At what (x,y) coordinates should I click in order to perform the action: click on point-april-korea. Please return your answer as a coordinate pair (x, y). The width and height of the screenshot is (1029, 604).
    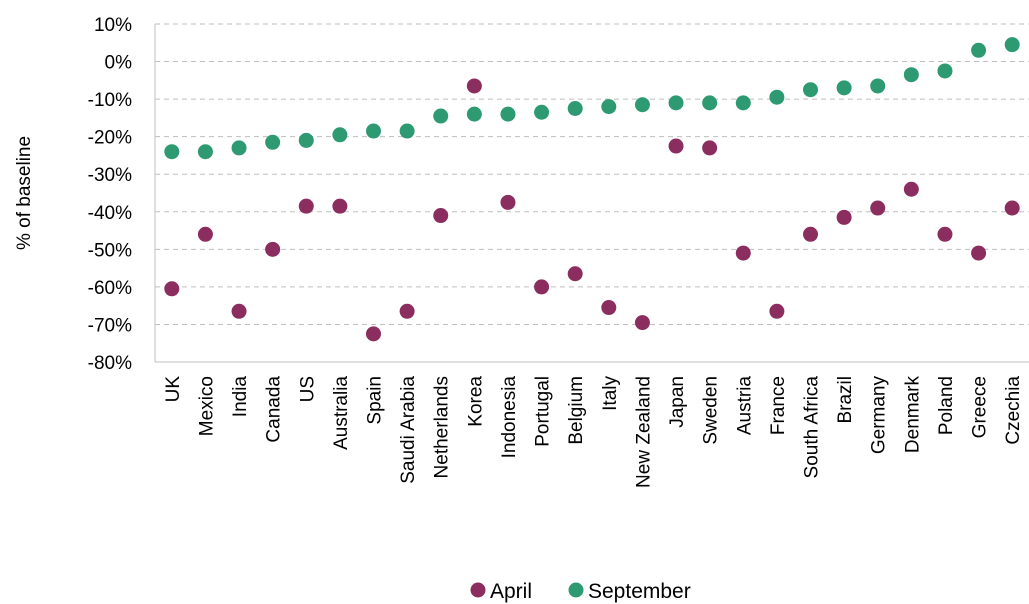
    Looking at the image, I should click on (474, 86).